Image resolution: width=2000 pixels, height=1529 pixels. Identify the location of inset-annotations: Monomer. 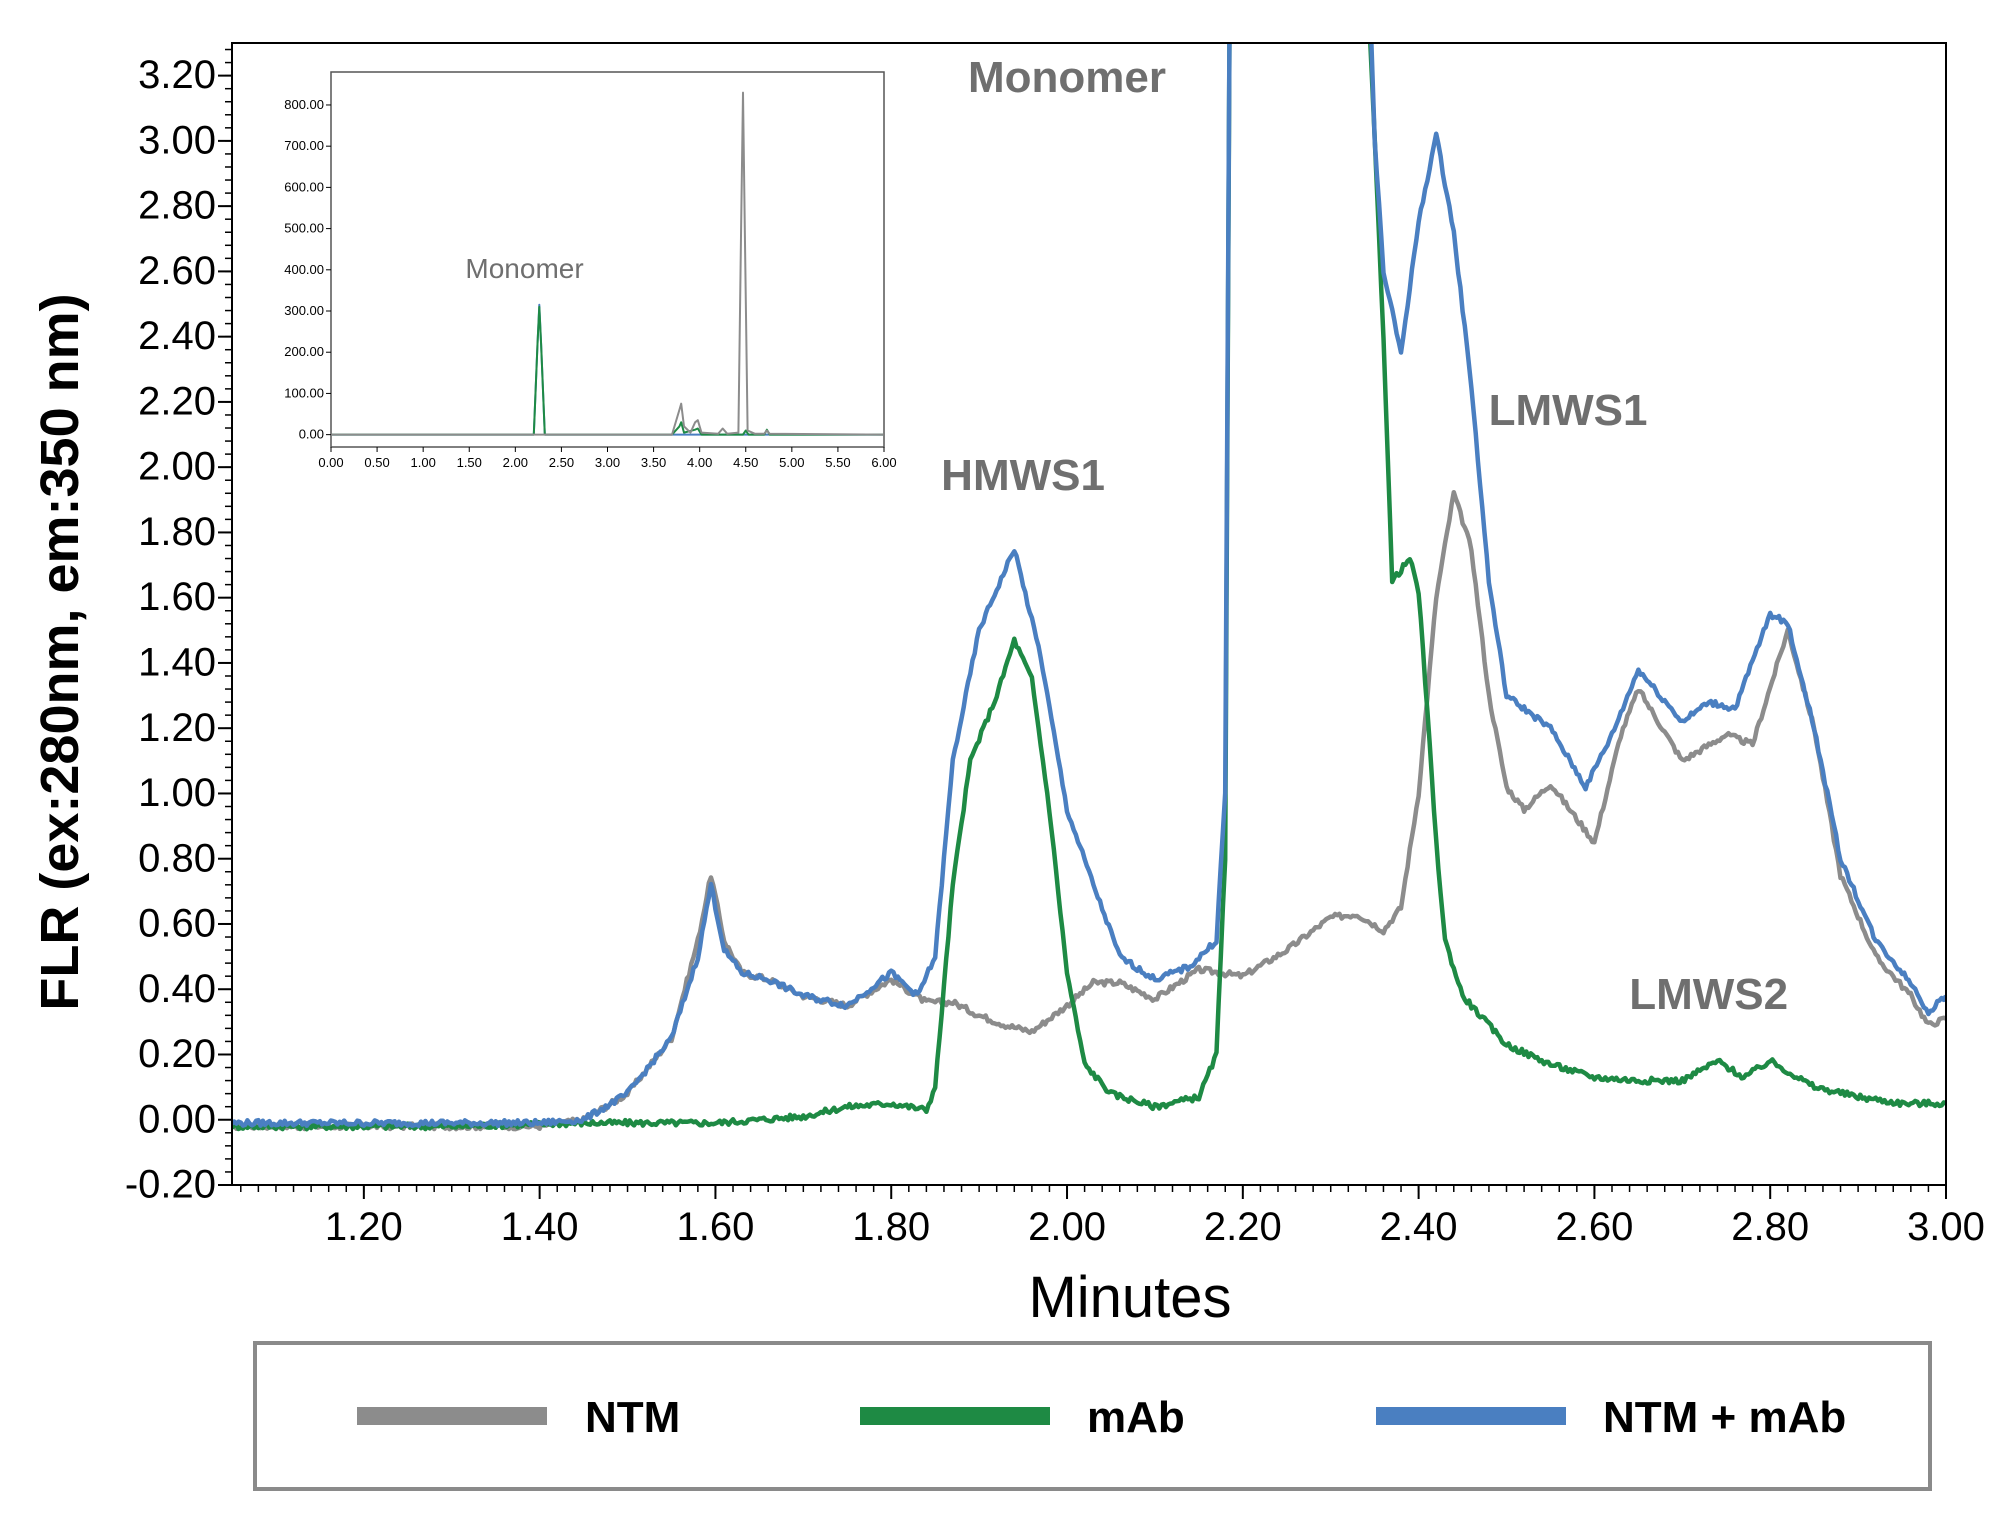
(524, 268).